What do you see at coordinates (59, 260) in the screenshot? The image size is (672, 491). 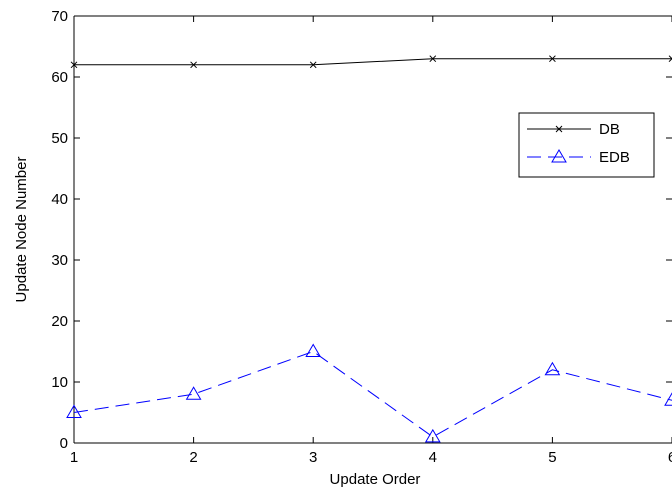 I see `y-tick-label: 30` at bounding box center [59, 260].